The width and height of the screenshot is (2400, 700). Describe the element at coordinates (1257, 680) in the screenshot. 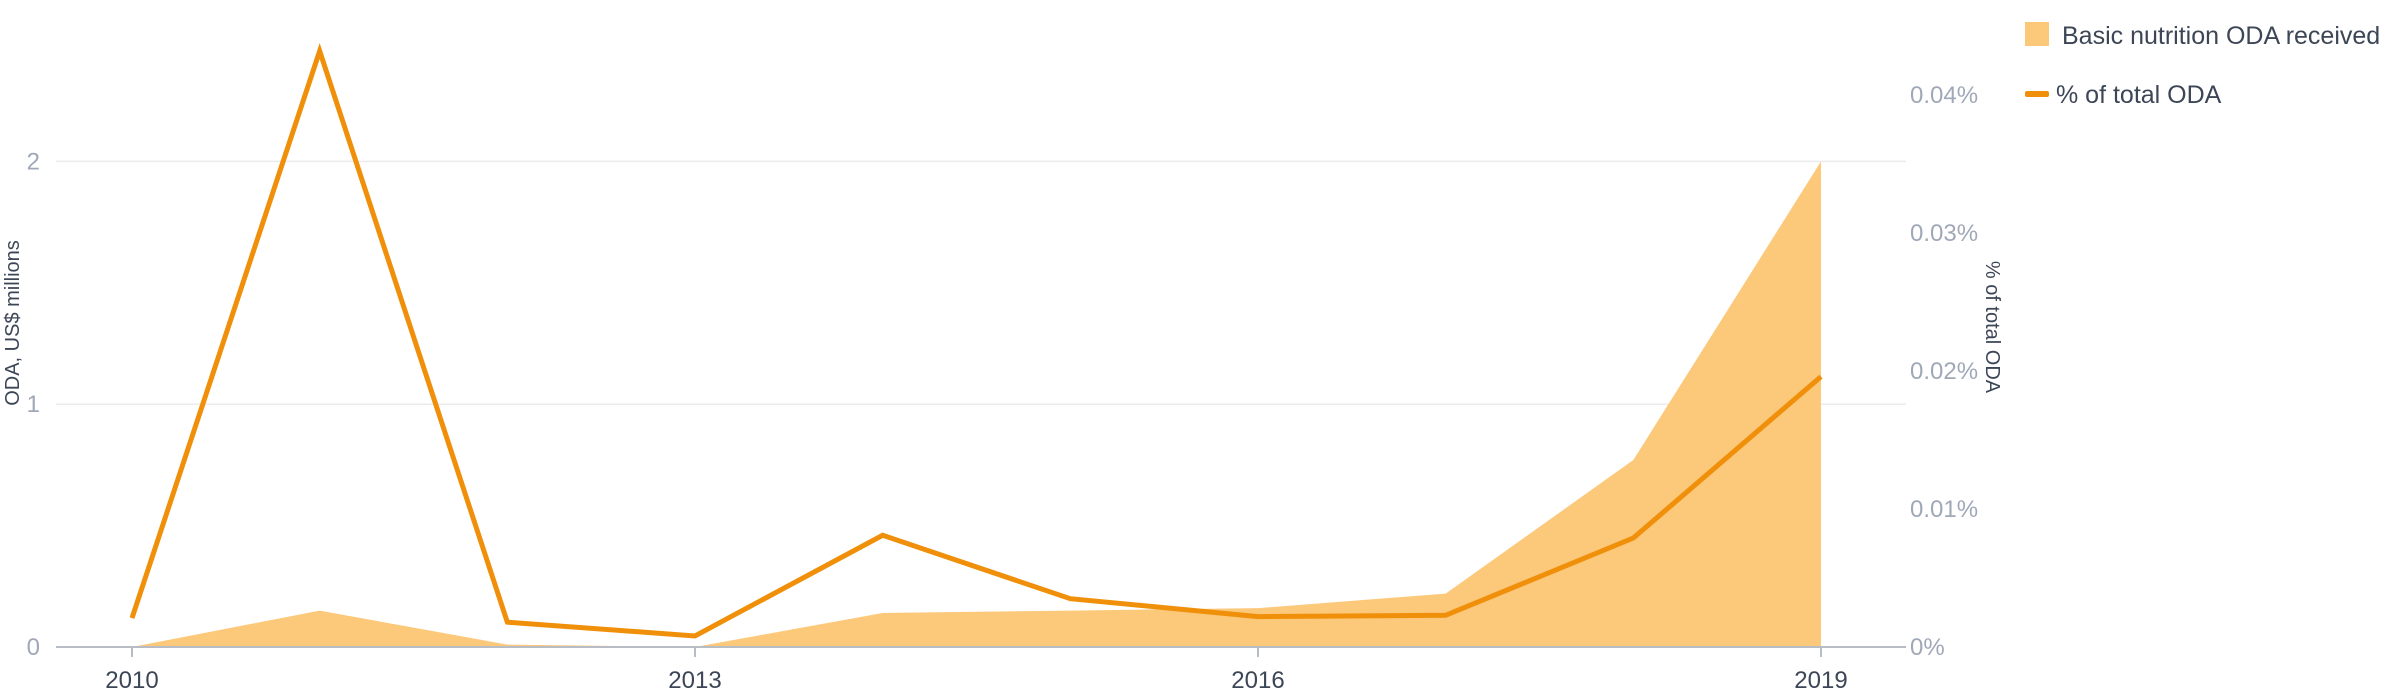

I see `x-tick-label: 2016` at that location.